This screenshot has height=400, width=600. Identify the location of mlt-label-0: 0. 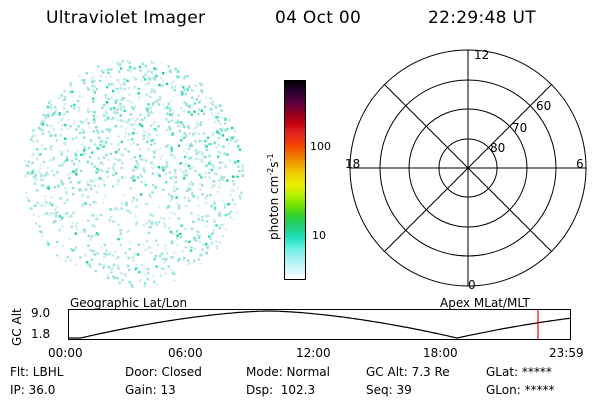
(472, 285).